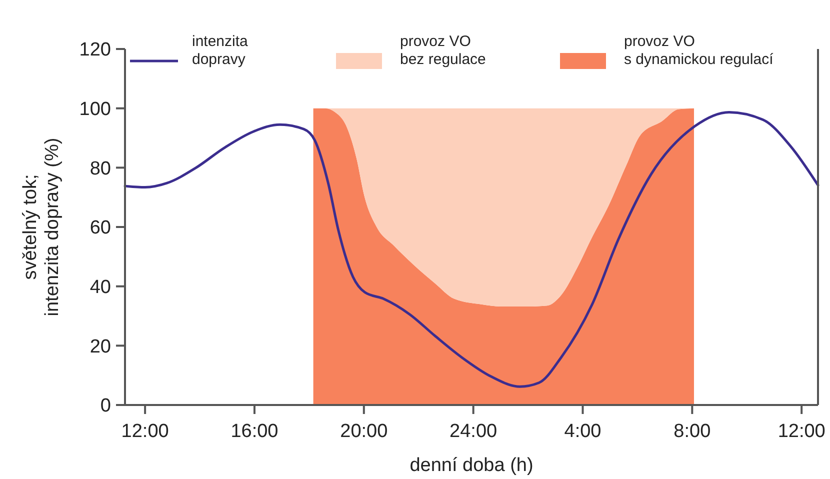 This screenshot has width=830, height=479. I want to click on y-axis-title: světelný tok; intenzita dopravy (%), so click(41, 227).